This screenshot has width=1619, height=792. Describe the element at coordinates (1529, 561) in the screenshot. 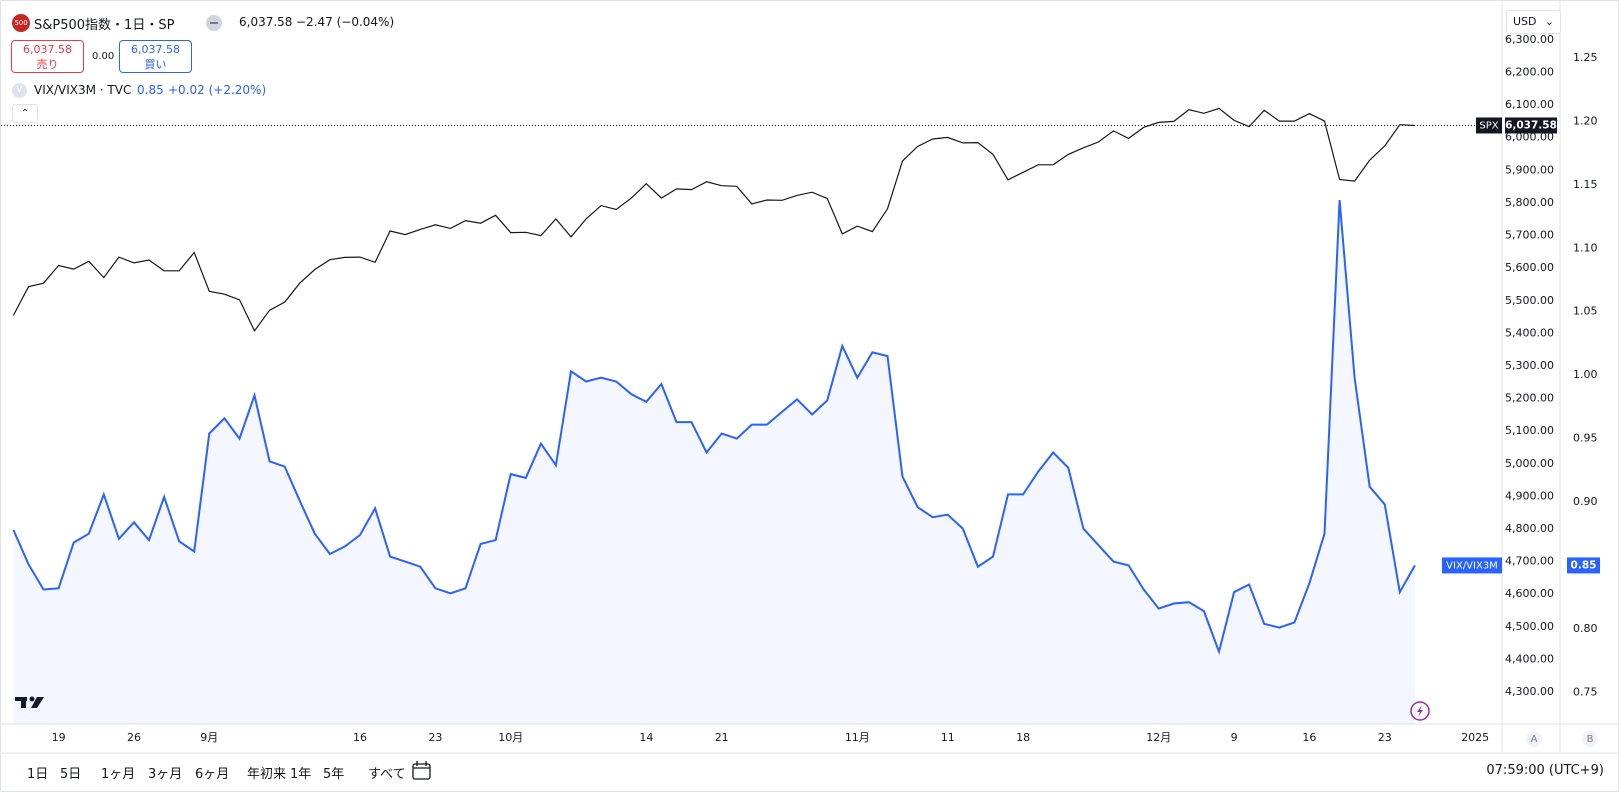

I see `y-tick-label: 4,700.00` at that location.